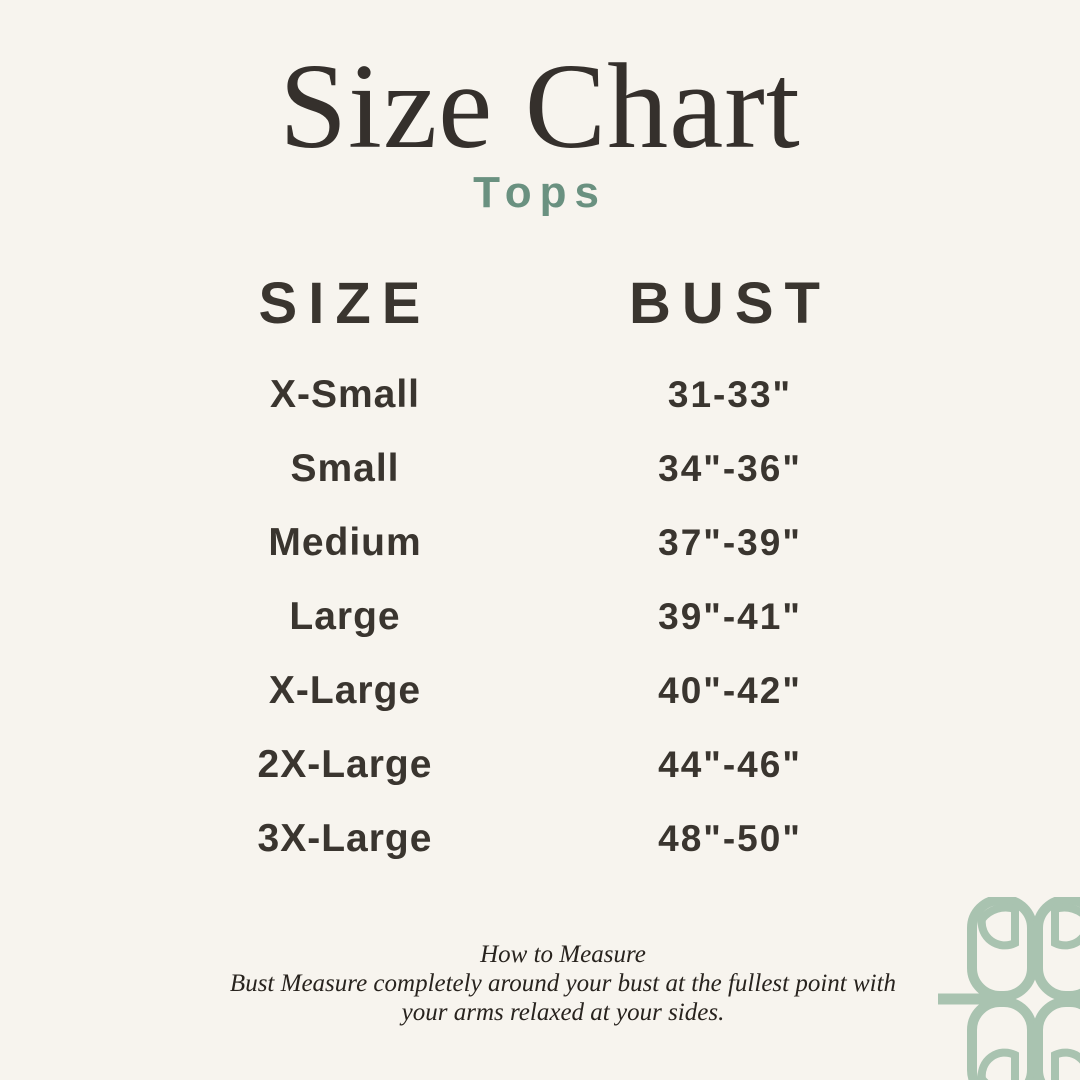  Describe the element at coordinates (730, 394) in the screenshot. I see `bust-value: 31-33"` at that location.